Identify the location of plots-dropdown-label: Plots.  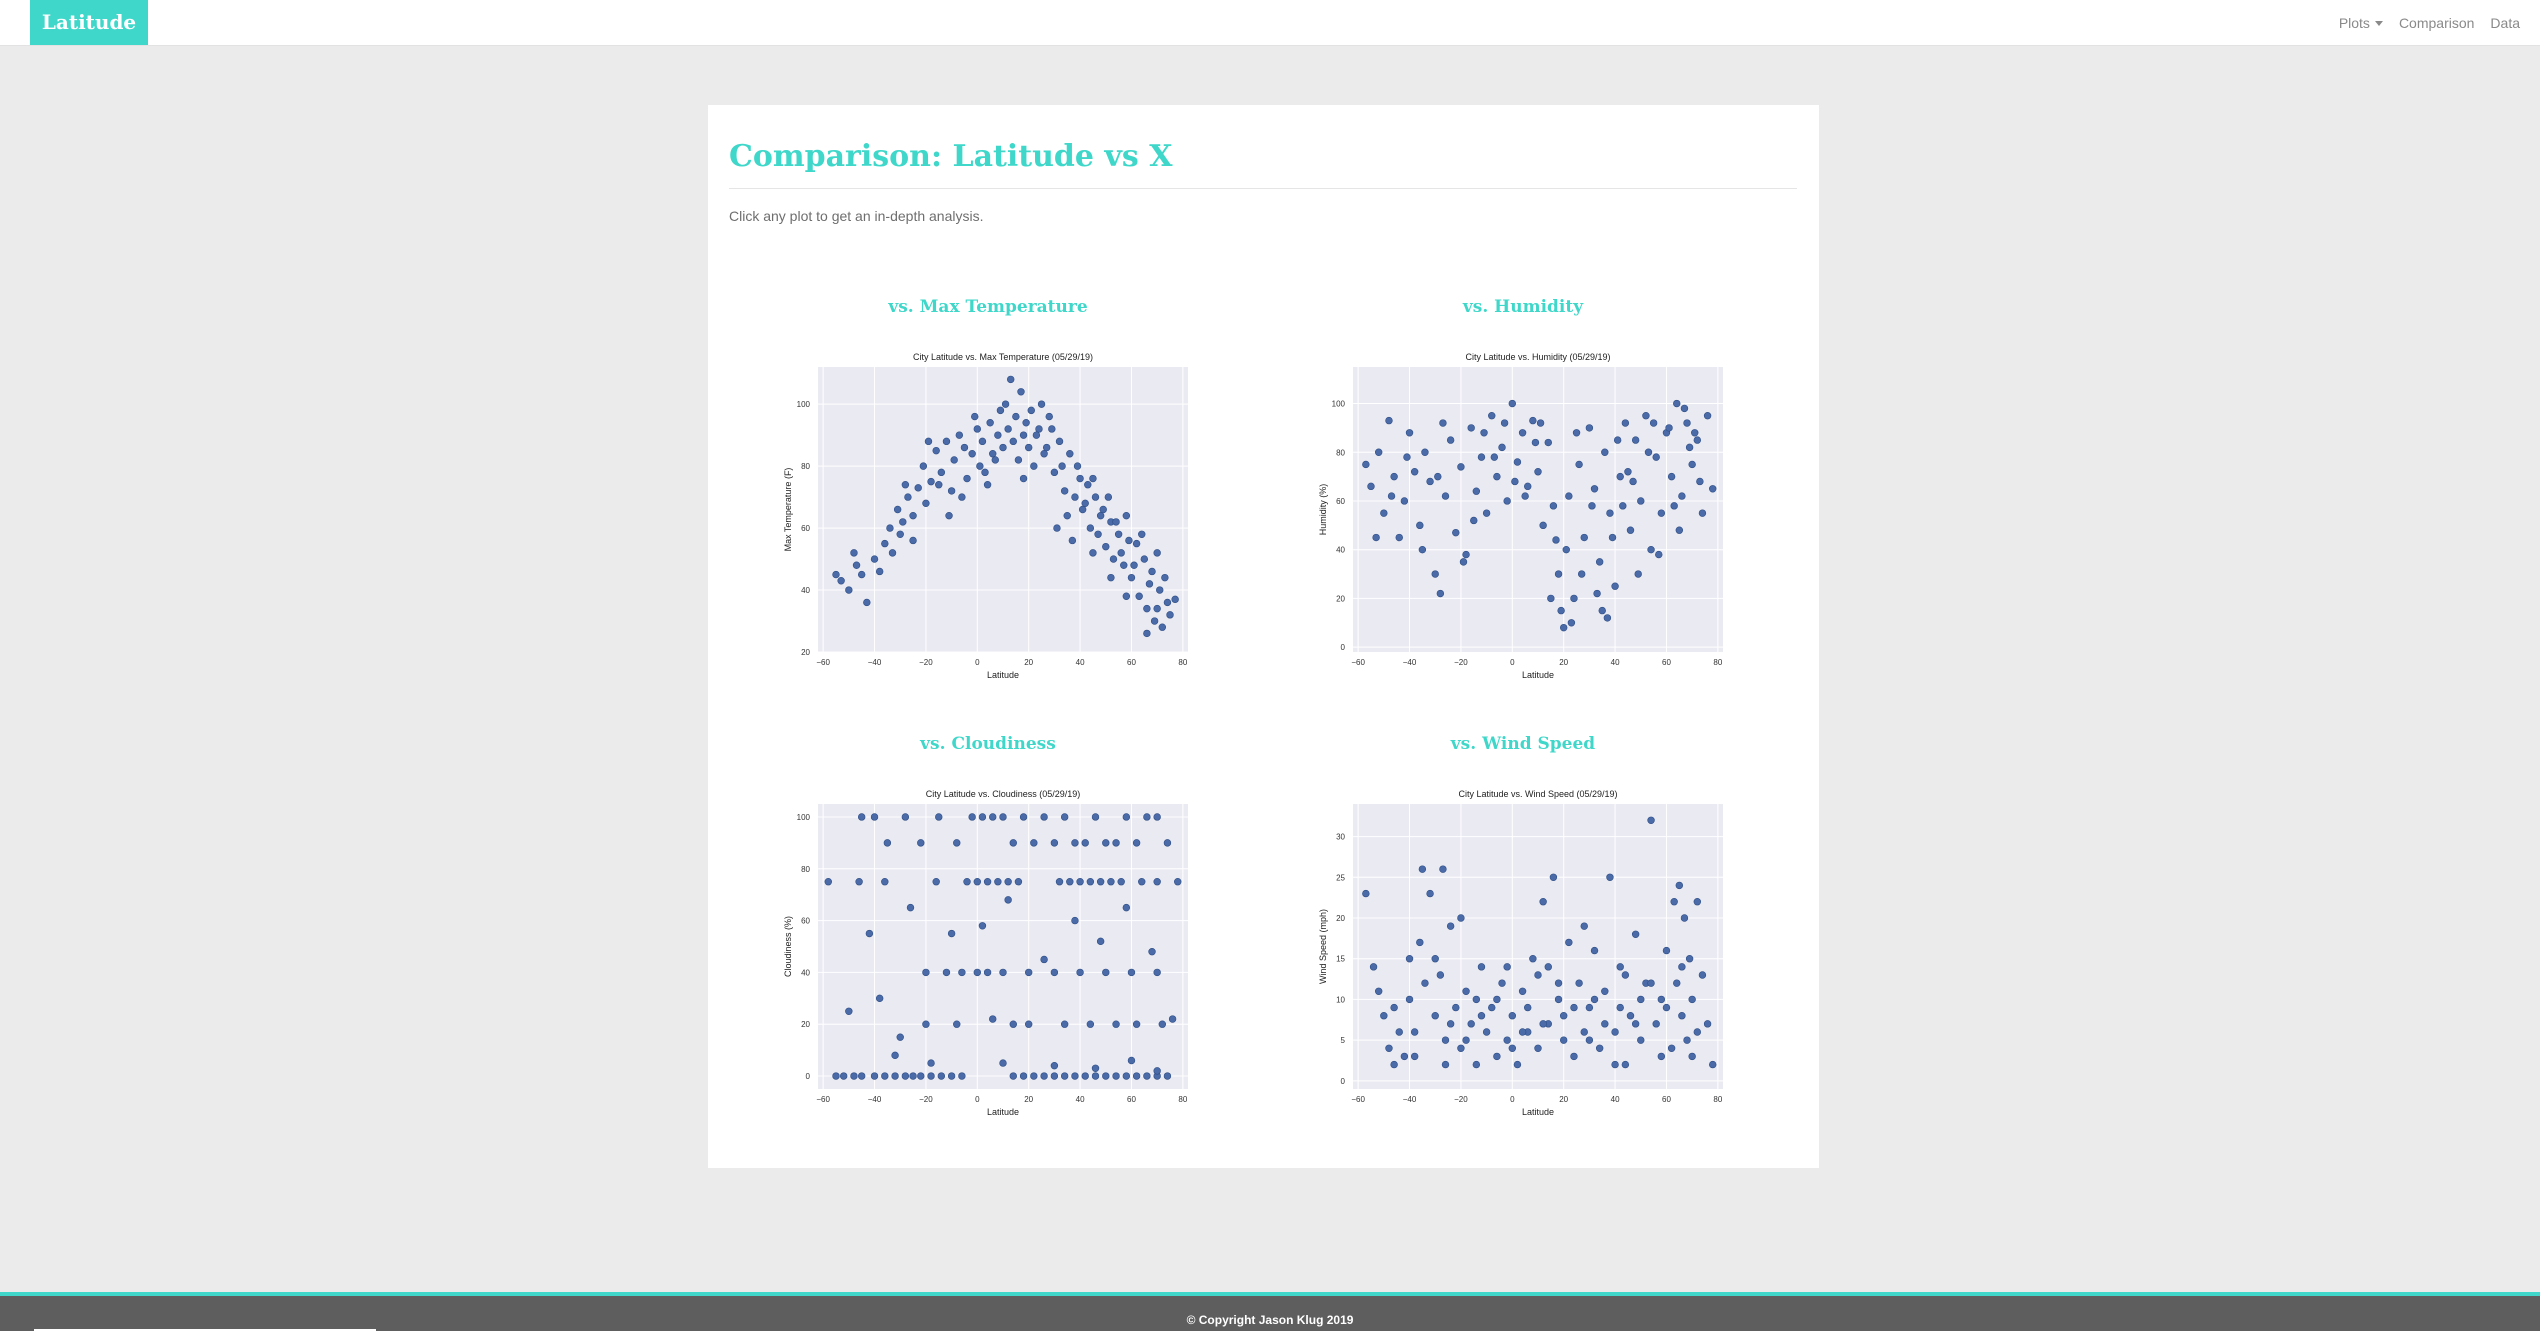
(2354, 22).